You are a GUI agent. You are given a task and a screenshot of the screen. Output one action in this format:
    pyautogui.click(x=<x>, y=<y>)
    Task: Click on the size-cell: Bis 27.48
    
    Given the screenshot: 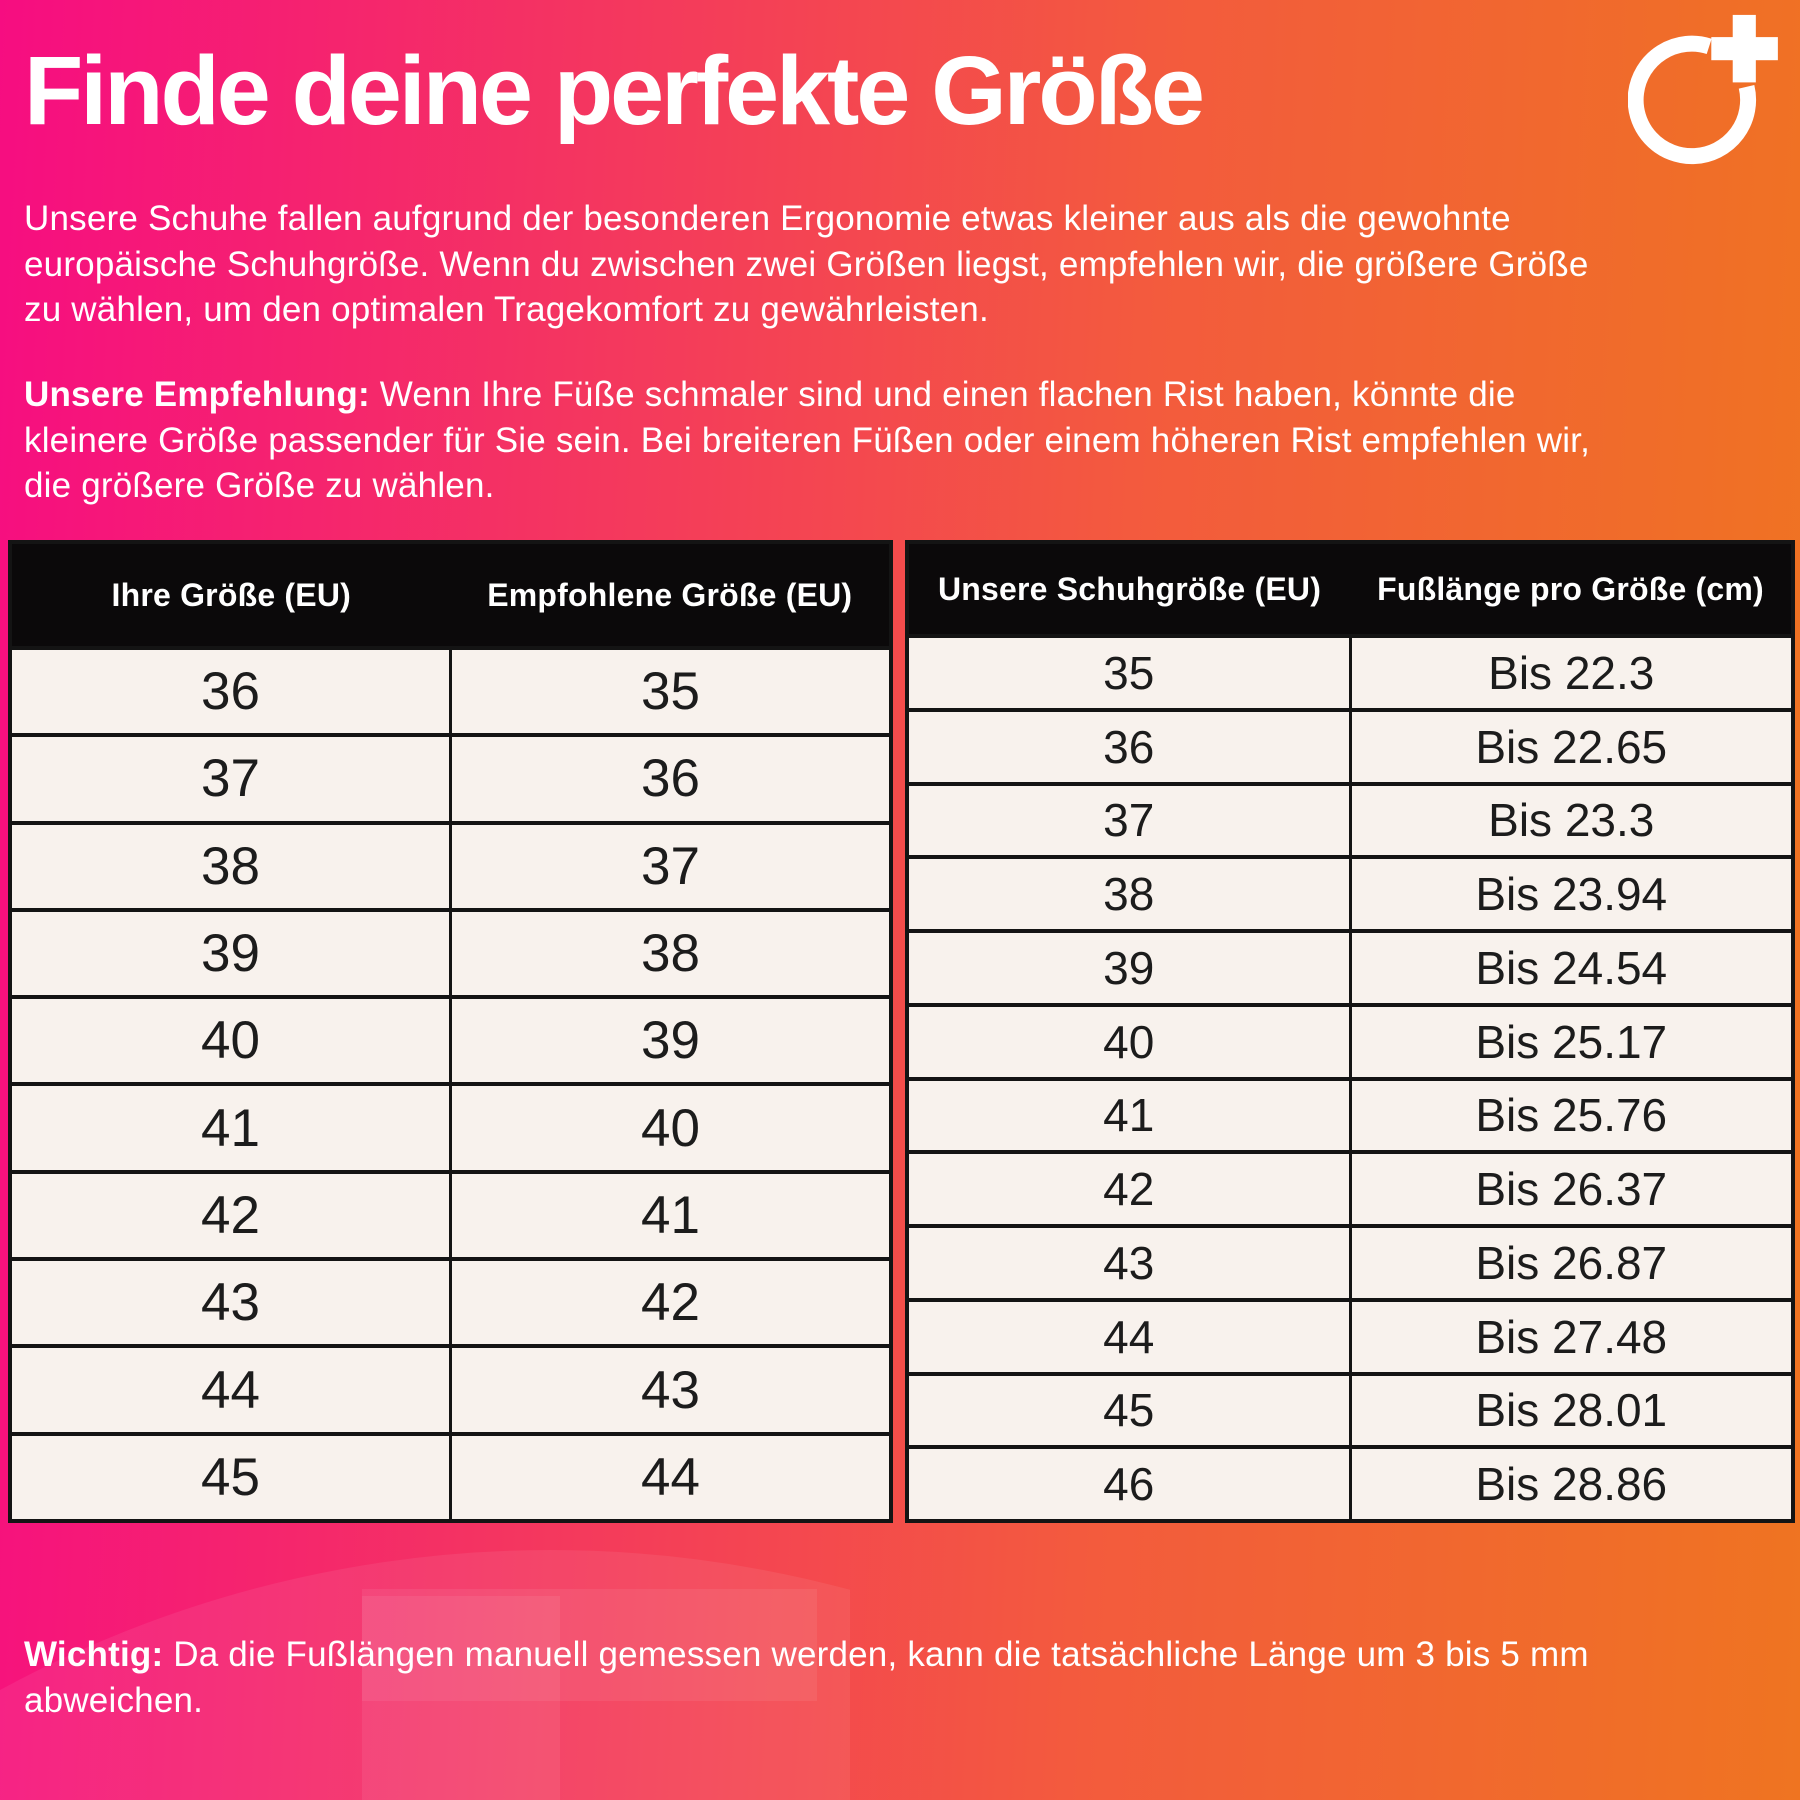 What is the action you would take?
    pyautogui.click(x=1570, y=1336)
    